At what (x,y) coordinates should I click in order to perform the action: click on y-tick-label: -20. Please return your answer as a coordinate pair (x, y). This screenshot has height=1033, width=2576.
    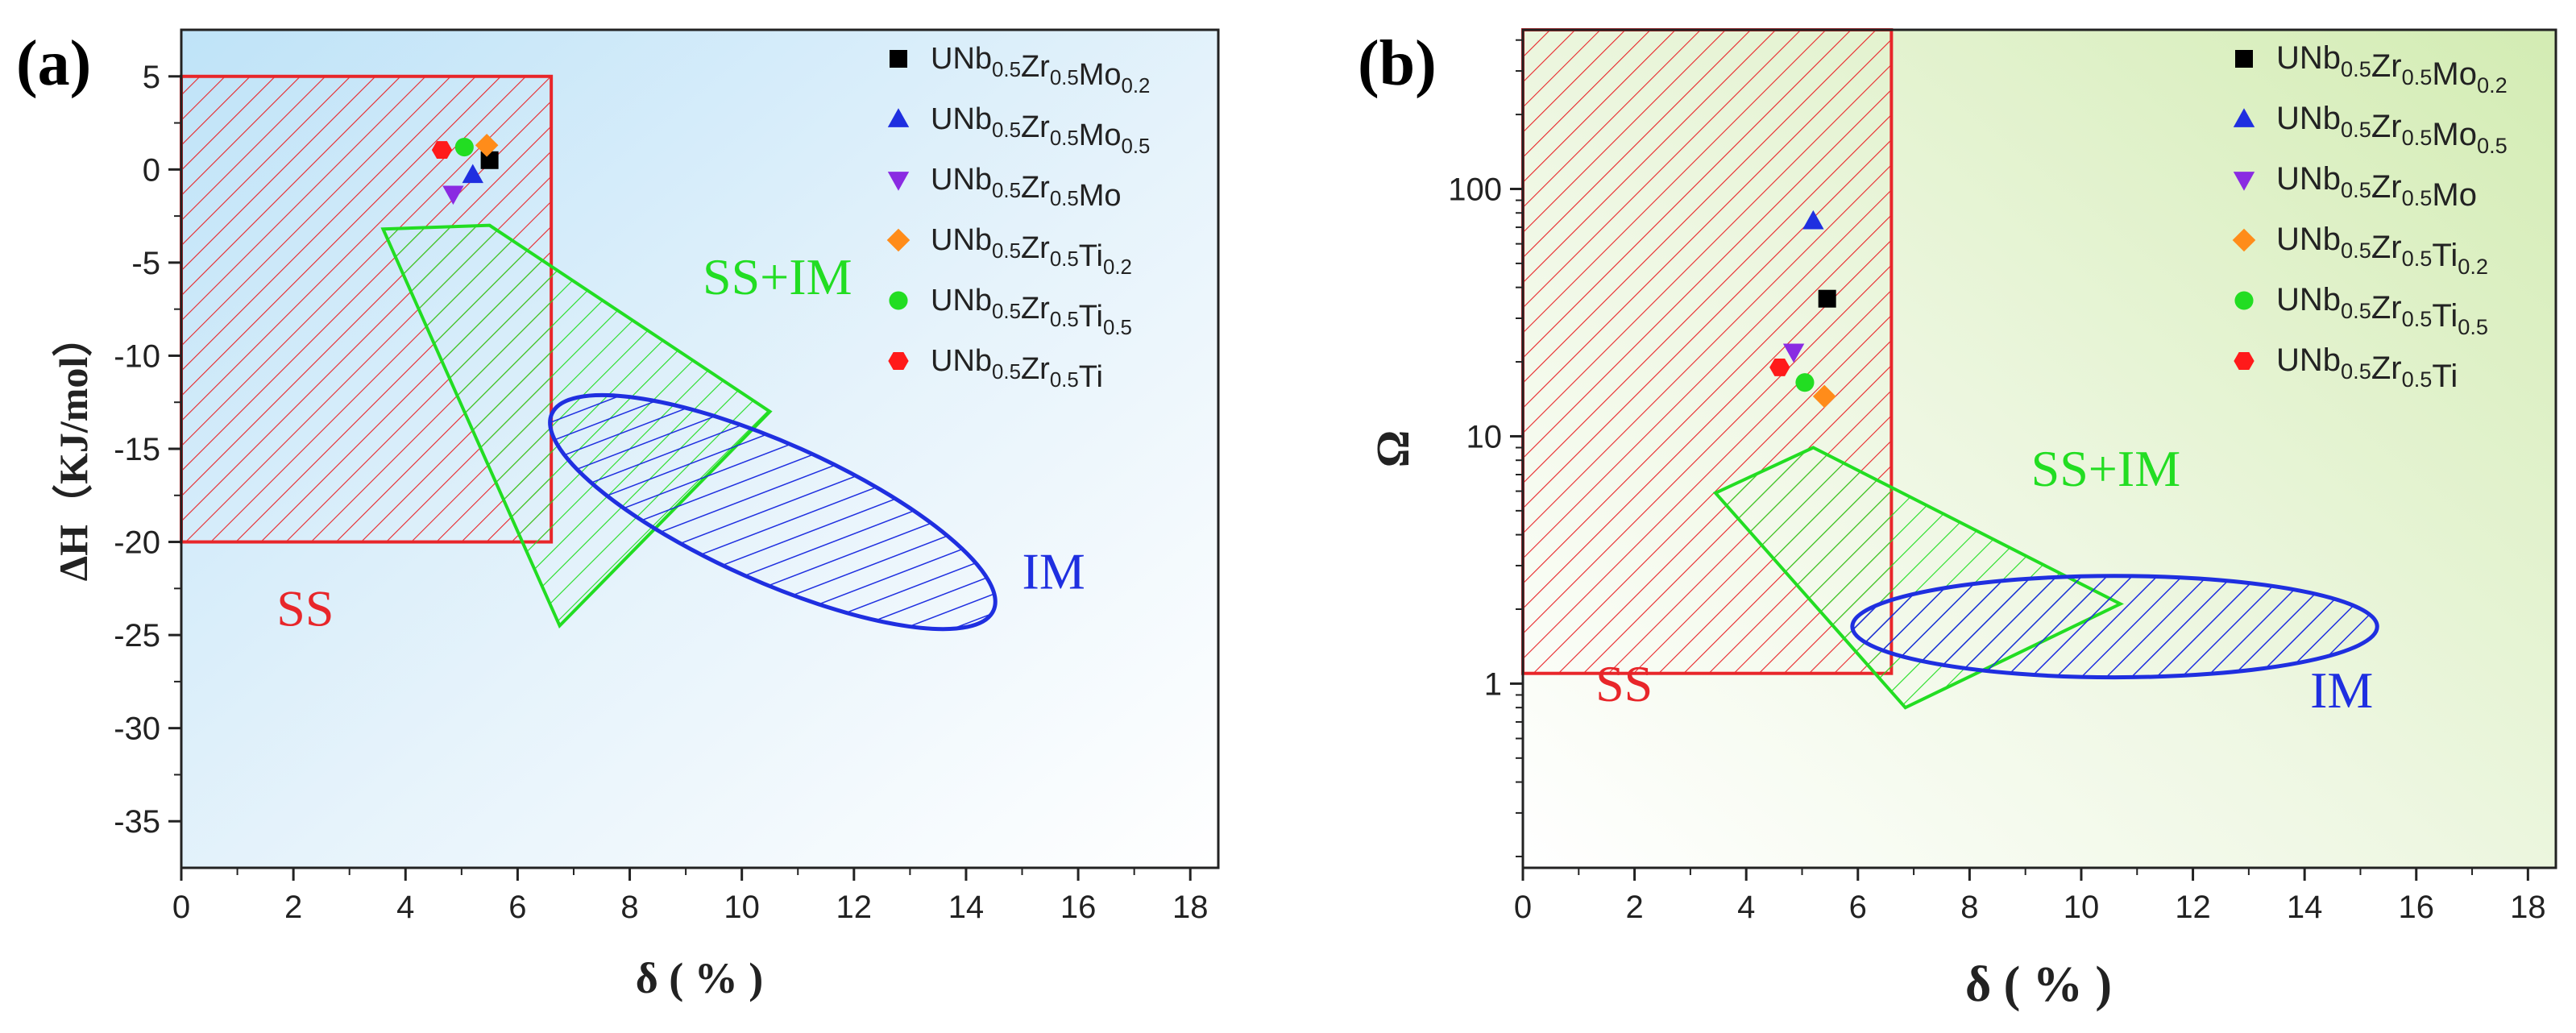
    Looking at the image, I should click on (137, 543).